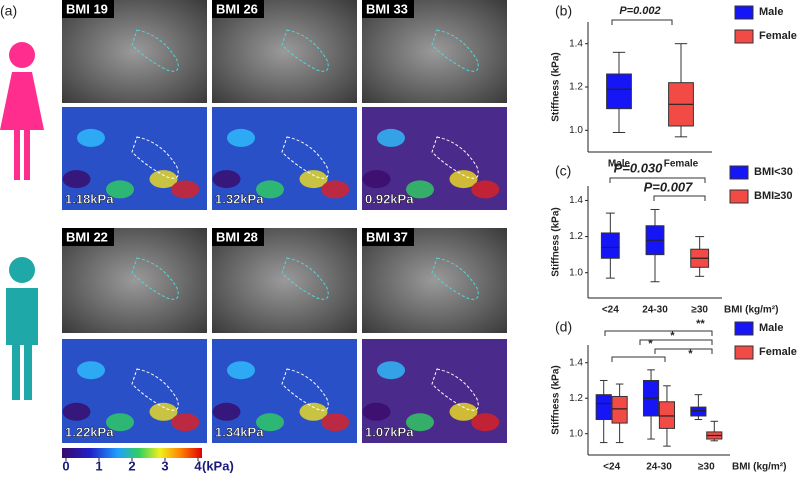 This screenshot has width=800, height=481. Describe the element at coordinates (239, 198) in the screenshot. I see `stiffness-label: 1.32kPa` at that location.